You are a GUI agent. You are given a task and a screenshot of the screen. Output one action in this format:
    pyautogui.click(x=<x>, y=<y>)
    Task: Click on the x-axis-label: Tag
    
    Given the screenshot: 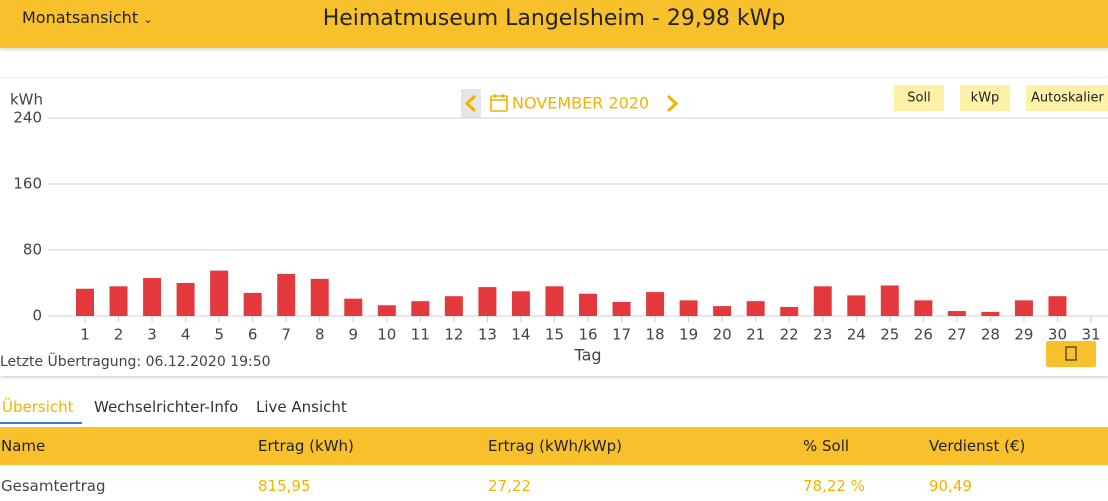 What is the action you would take?
    pyautogui.click(x=587, y=355)
    